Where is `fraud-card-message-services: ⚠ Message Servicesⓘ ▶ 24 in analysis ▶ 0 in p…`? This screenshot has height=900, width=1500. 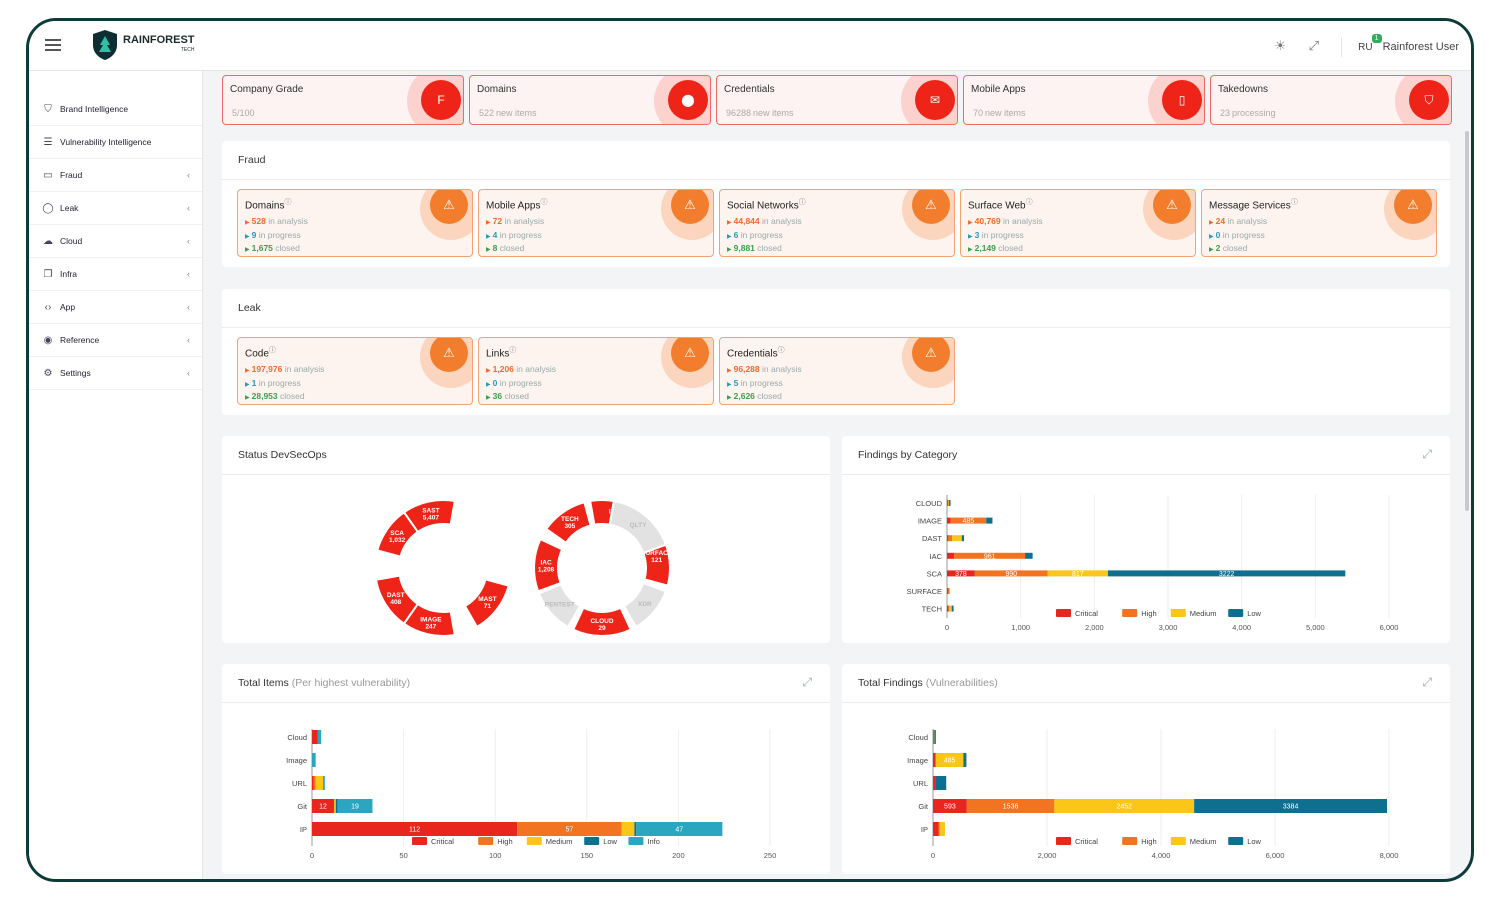
fraud-card-message-services: ⚠ Message Servicesⓘ ▶ 24 in analysis ▶ 0 in p… is located at coordinates (1319, 223).